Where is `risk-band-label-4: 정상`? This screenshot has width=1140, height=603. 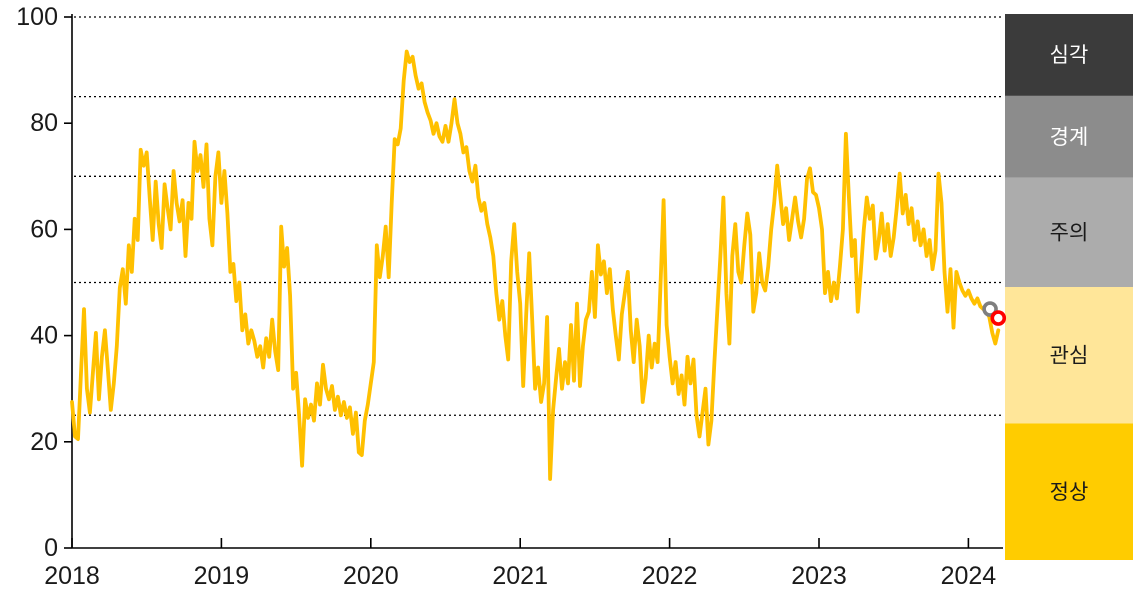 risk-band-label-4: 정상 is located at coordinates (1069, 492).